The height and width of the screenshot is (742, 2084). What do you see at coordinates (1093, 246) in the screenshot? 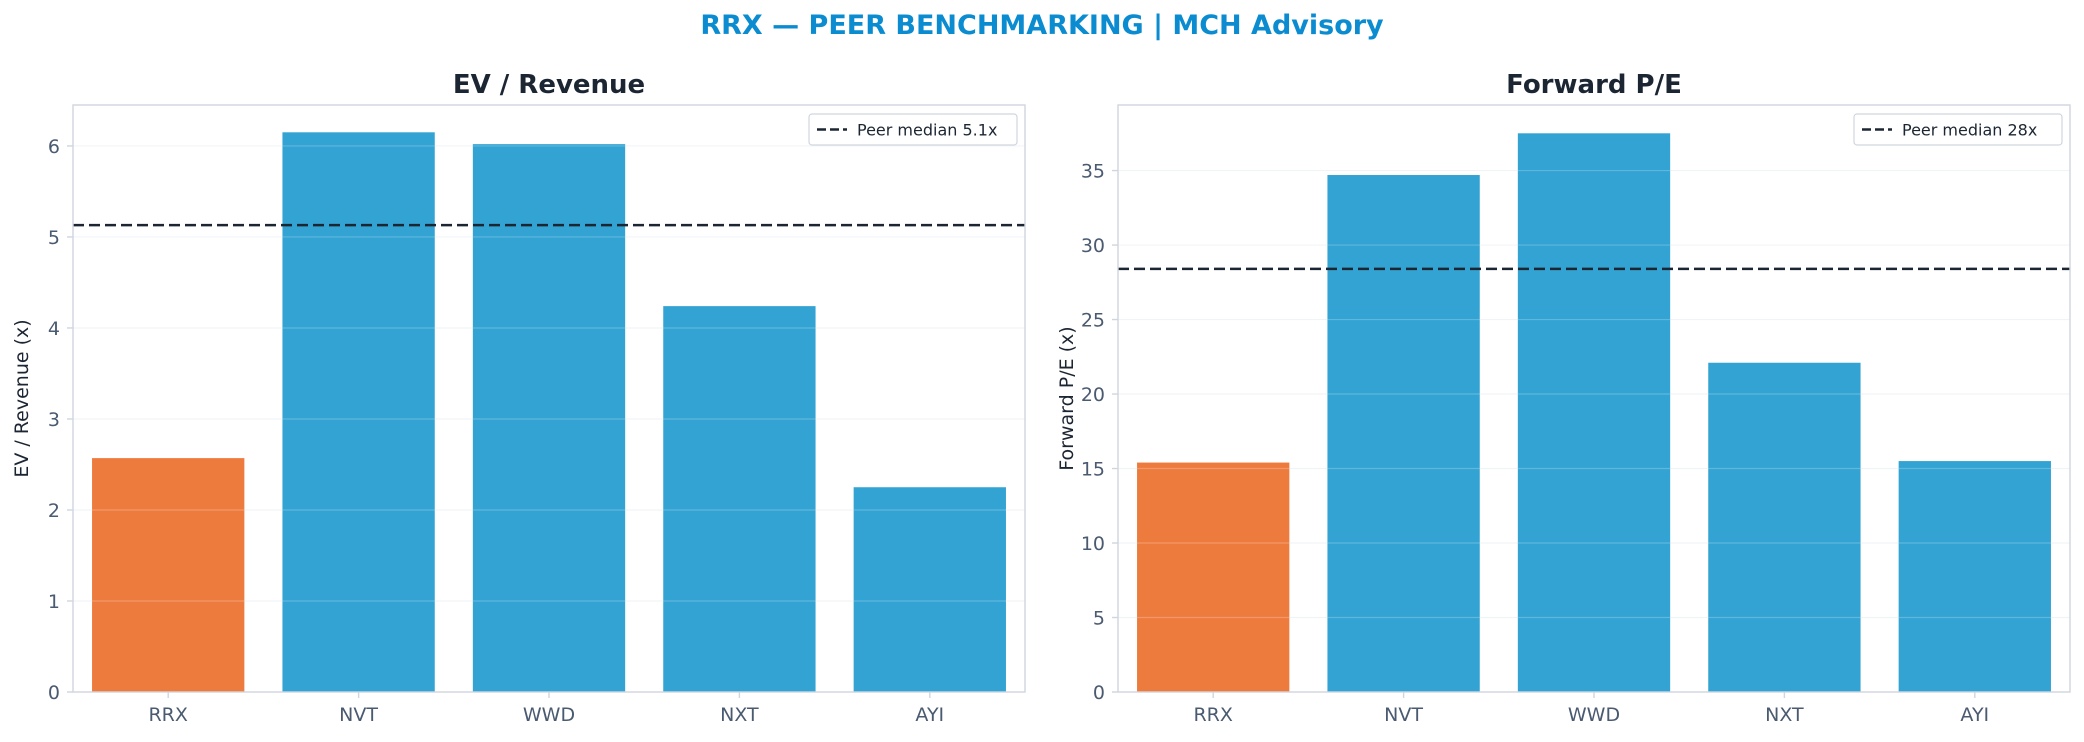
I see `forward-pe-y-tick-label: 30` at bounding box center [1093, 246].